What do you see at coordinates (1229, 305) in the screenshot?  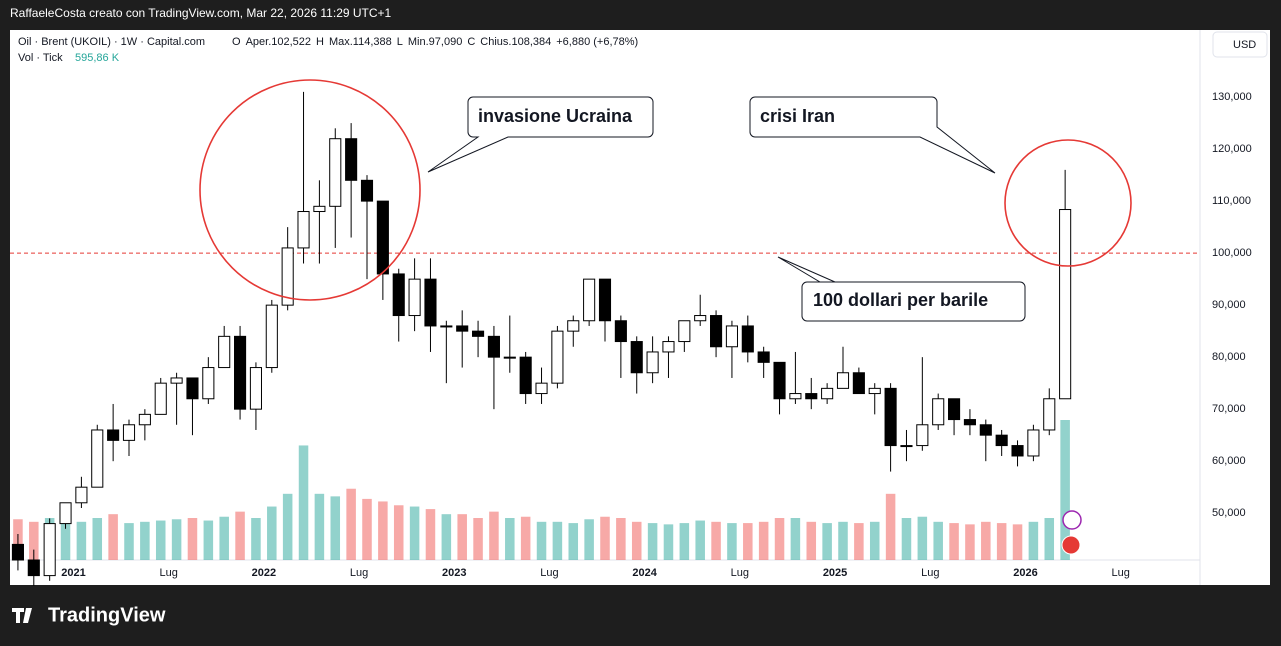 I see `y-tick-label: 90,000` at bounding box center [1229, 305].